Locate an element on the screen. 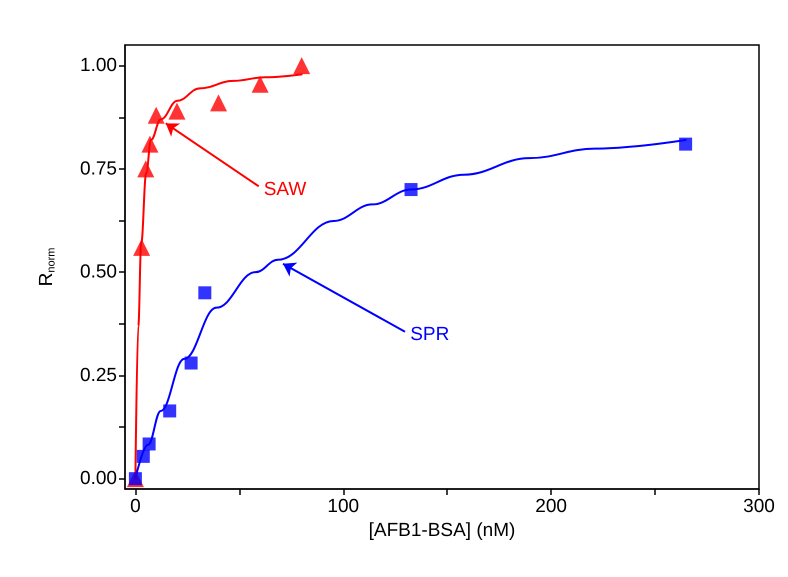  x-tick-label: 200 is located at coordinates (551, 506).